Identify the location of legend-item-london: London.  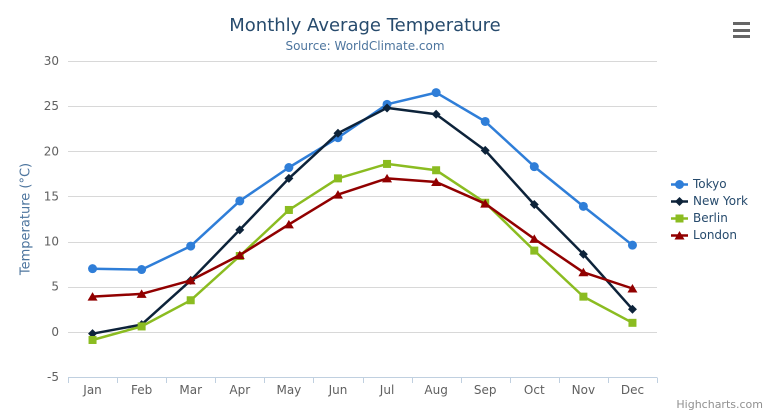
(709, 235).